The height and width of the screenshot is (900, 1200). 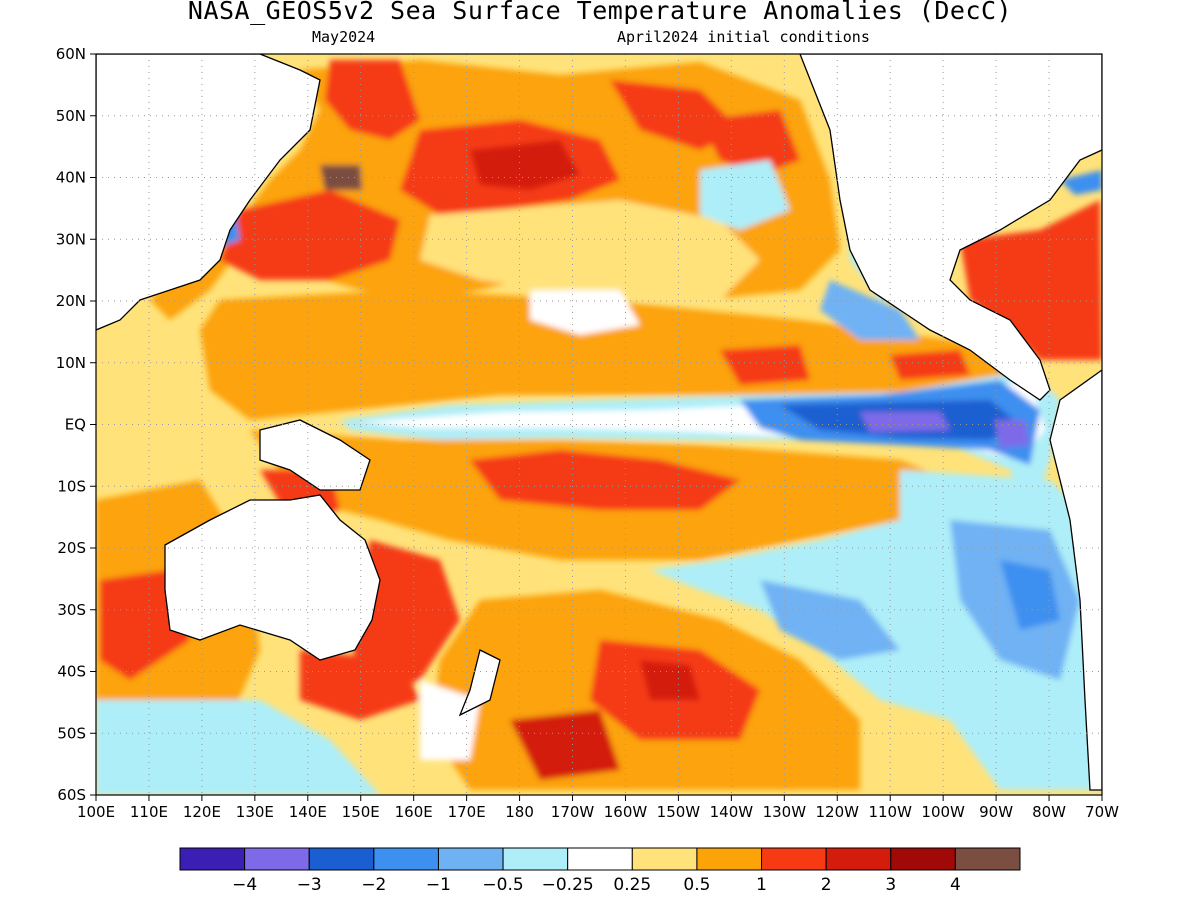 I want to click on colorbar, so click(x=600, y=859).